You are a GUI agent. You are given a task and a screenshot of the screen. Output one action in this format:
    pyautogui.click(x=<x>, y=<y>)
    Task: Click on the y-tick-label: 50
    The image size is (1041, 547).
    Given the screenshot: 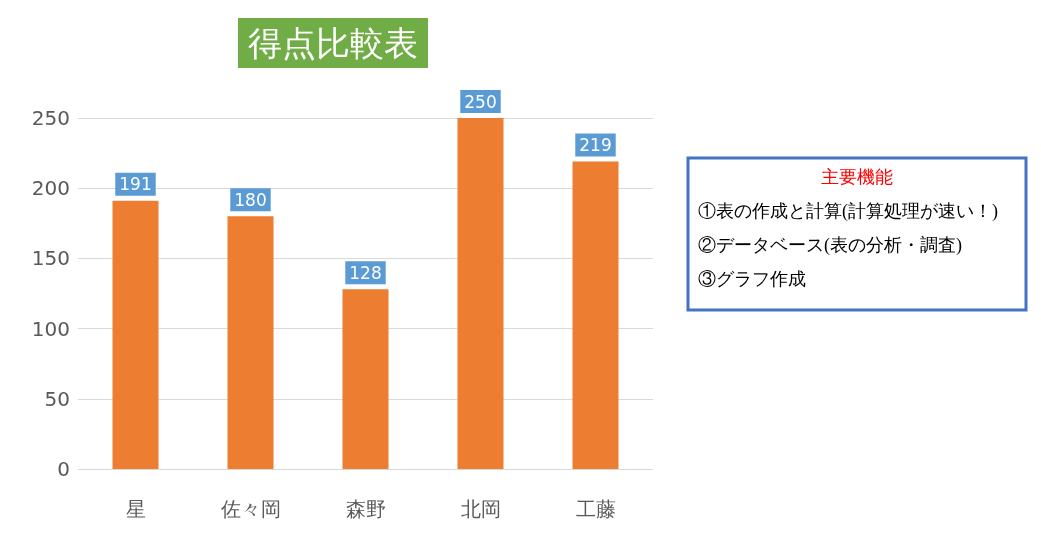 What is the action you would take?
    pyautogui.click(x=57, y=398)
    